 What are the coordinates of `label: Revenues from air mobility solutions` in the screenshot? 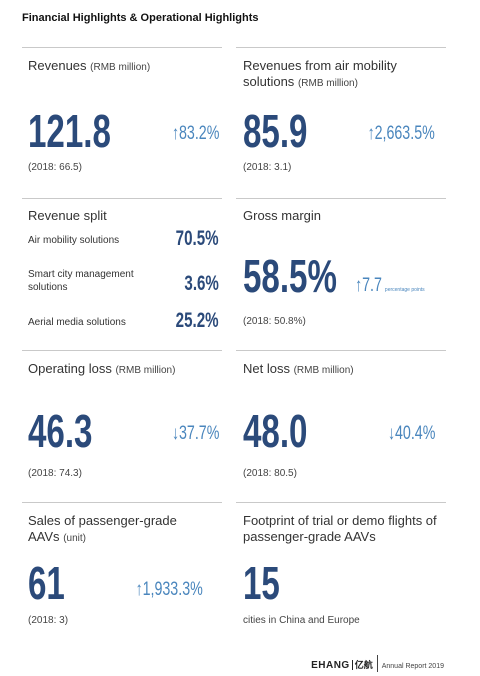 It's located at (320, 73).